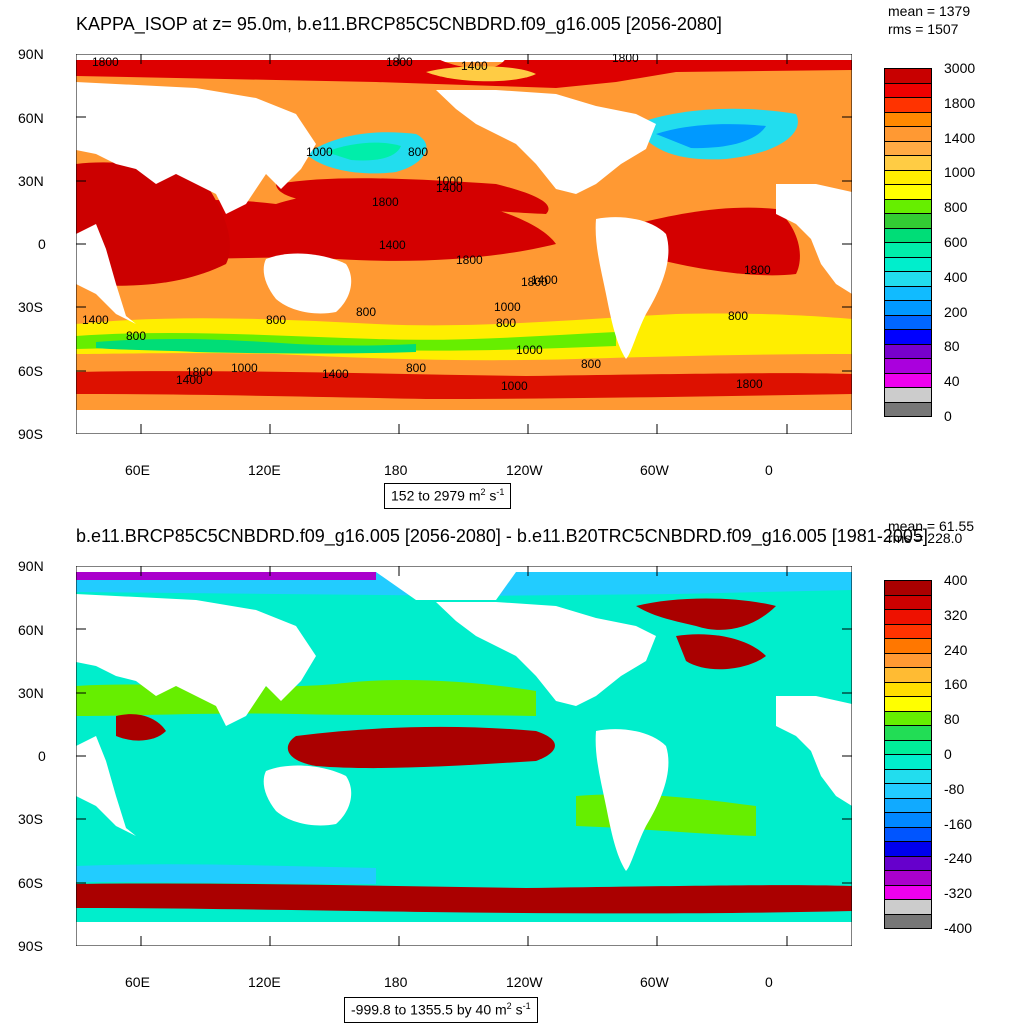  What do you see at coordinates (954, 788) in the screenshot?
I see `colorbar-label: -80` at bounding box center [954, 788].